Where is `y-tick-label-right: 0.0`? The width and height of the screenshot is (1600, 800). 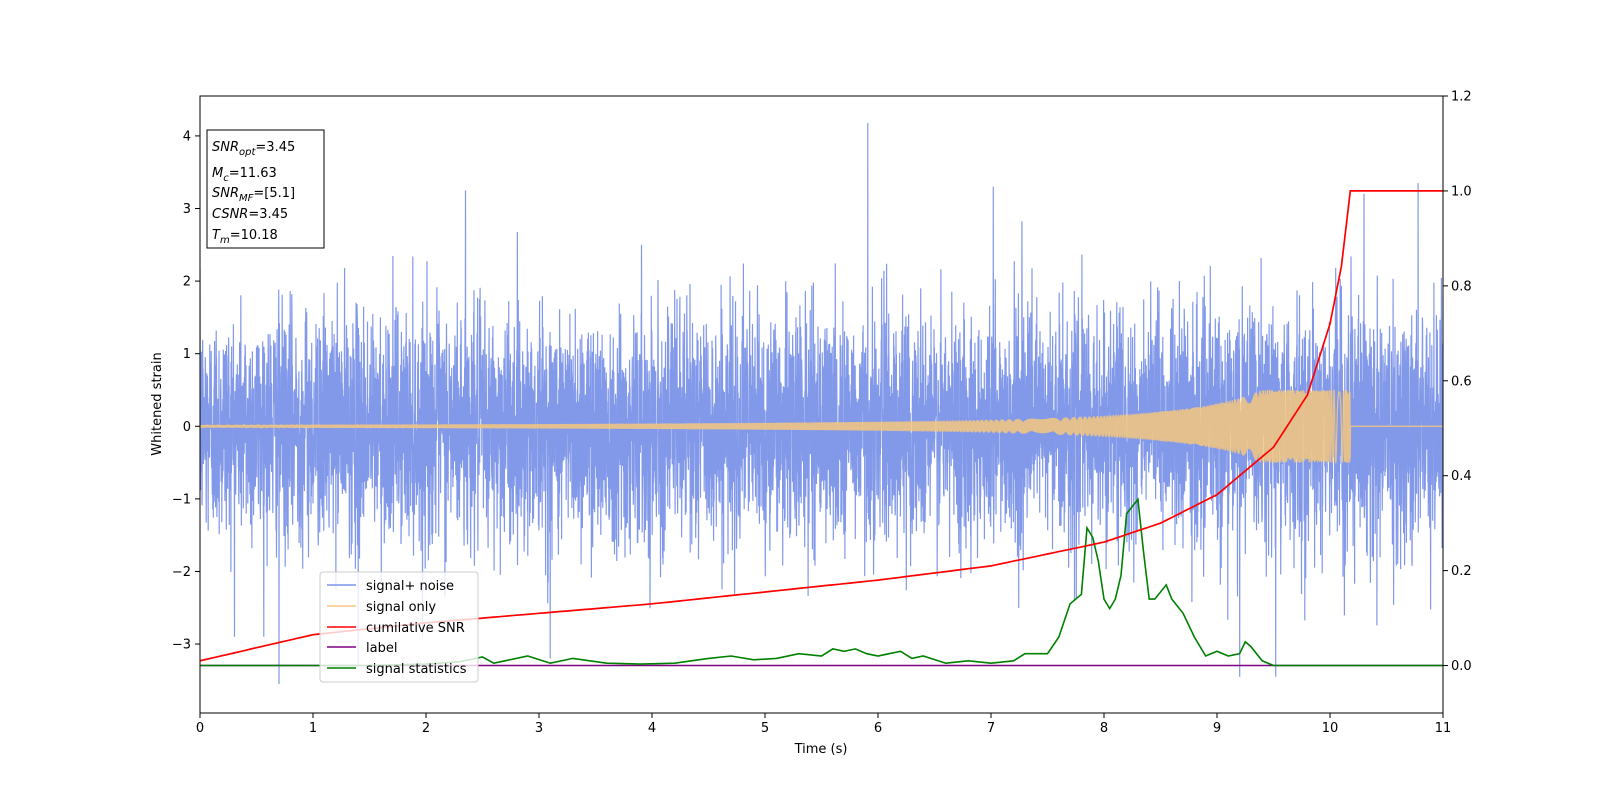 y-tick-label-right: 0.0 is located at coordinates (1461, 666).